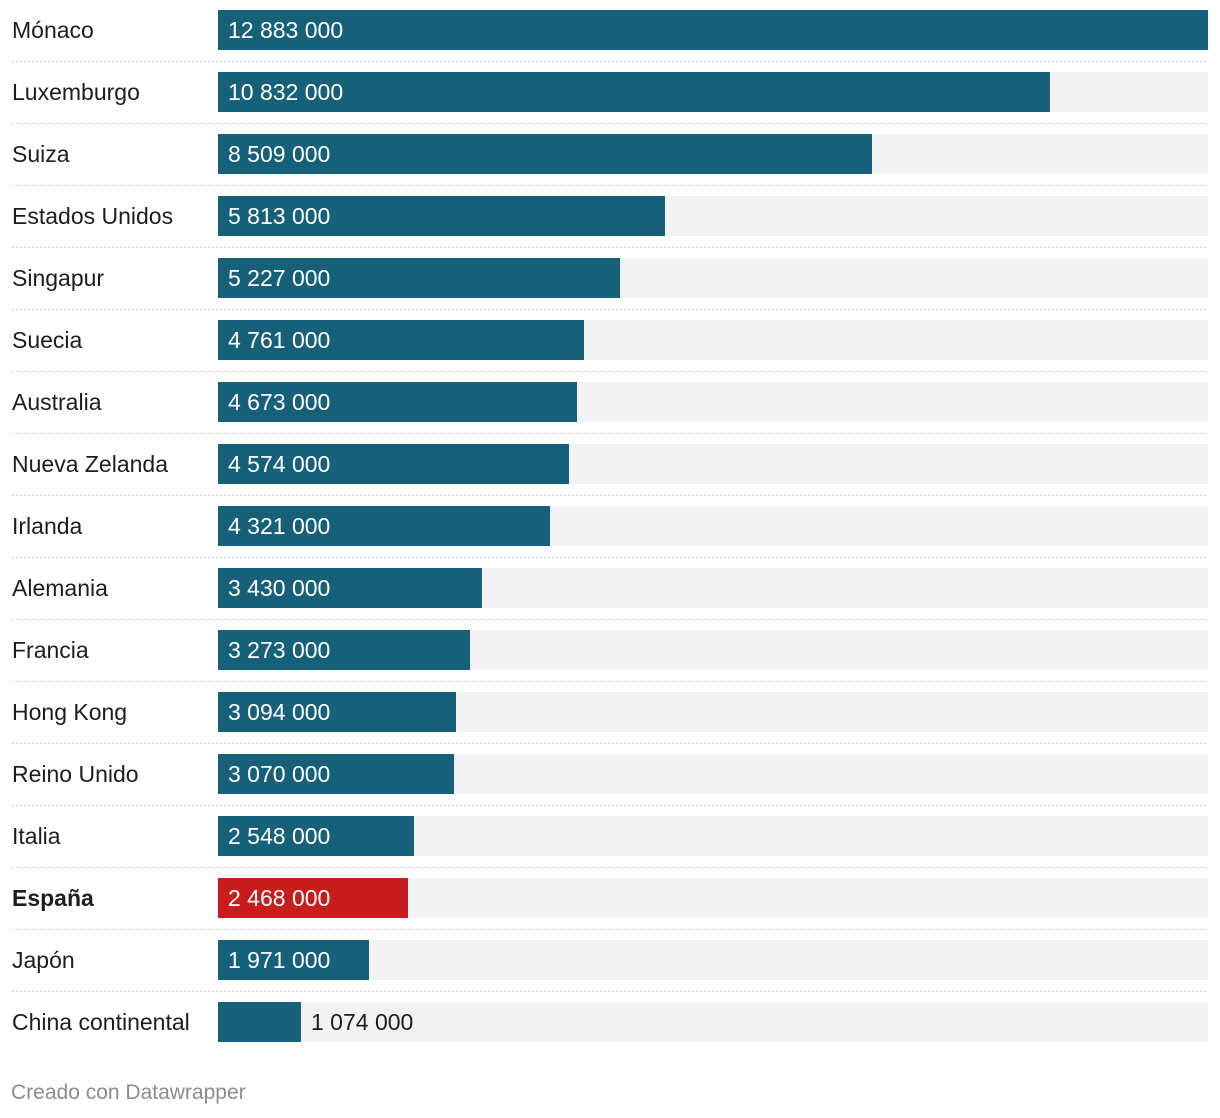 The height and width of the screenshot is (1118, 1220). I want to click on category-label-estados-unidos: Estados Unidos, so click(92, 216).